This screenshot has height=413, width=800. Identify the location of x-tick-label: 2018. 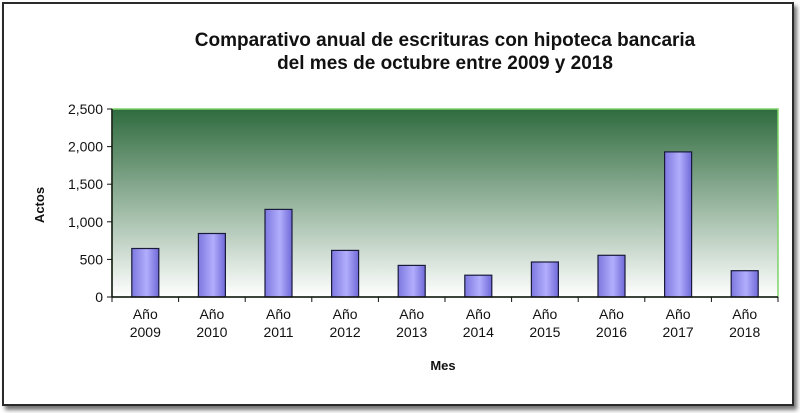
(744, 332).